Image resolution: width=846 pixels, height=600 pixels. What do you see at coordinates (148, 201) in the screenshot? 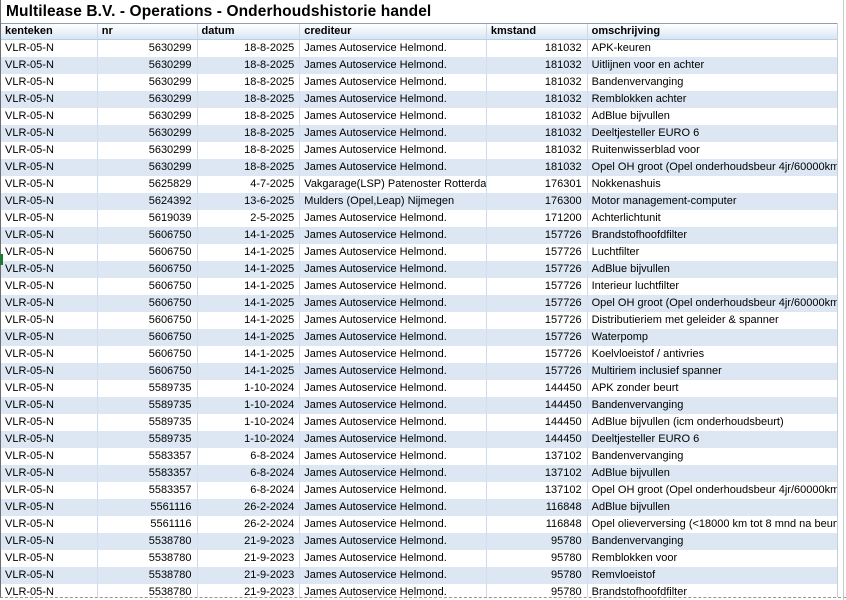
I see `cell-nr: 5624392` at bounding box center [148, 201].